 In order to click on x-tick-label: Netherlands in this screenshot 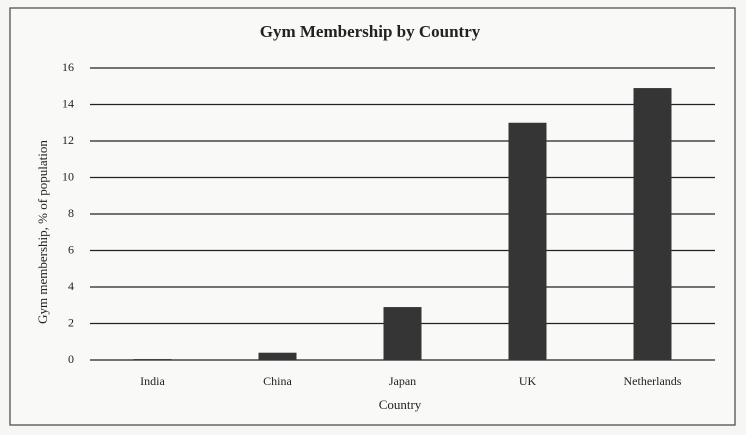, I will do `click(653, 381)`.